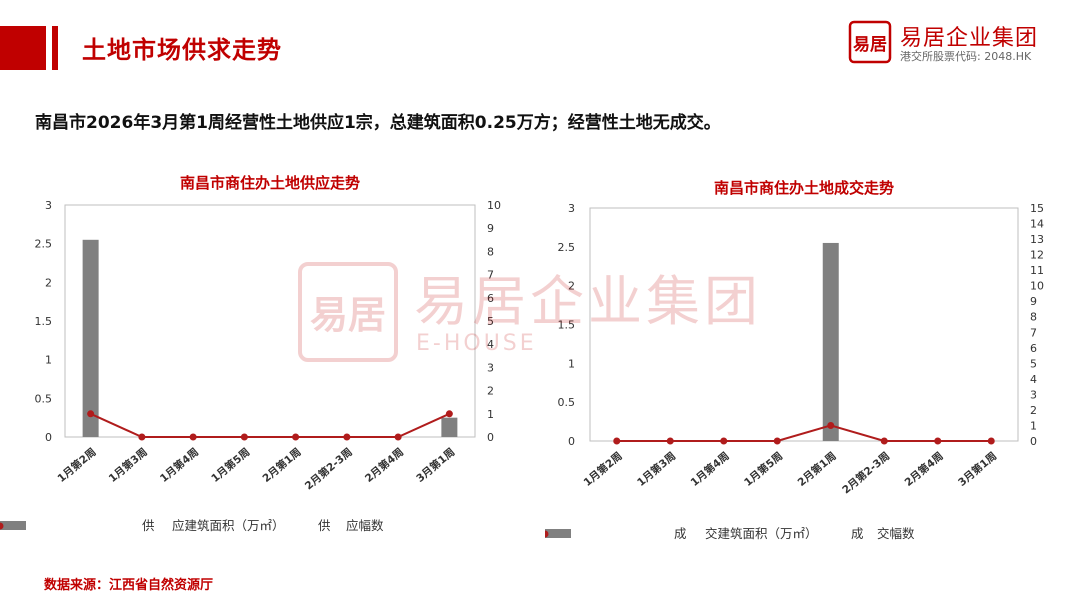  Describe the element at coordinates (1037, 239) in the screenshot. I see `y-right-tick-label: 13` at that location.